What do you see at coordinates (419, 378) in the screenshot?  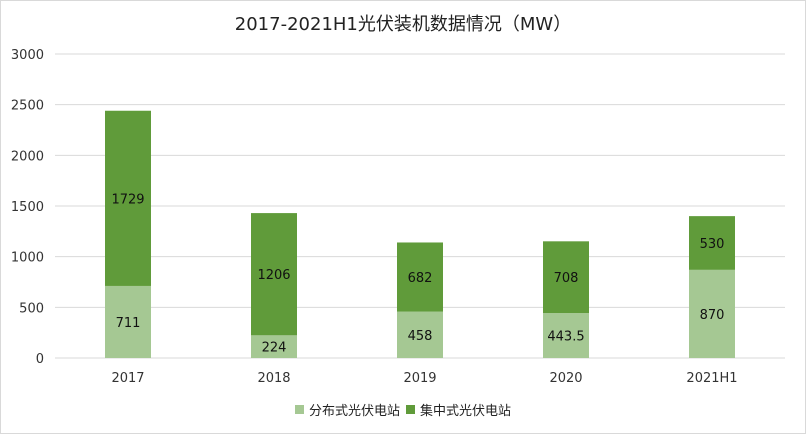 I see `x-tick-label: 2019` at bounding box center [419, 378].